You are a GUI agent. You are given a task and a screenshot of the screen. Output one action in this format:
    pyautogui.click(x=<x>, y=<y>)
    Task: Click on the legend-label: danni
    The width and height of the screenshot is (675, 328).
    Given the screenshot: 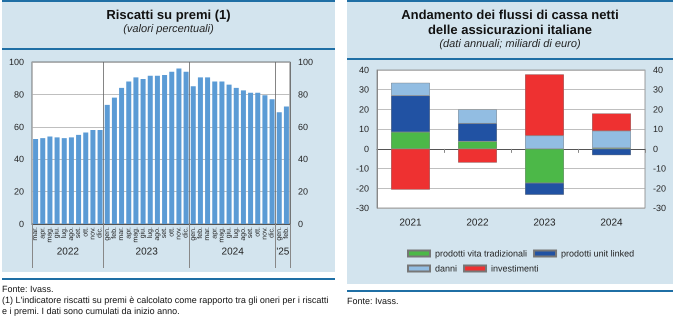 What is the action you would take?
    pyautogui.click(x=446, y=269)
    